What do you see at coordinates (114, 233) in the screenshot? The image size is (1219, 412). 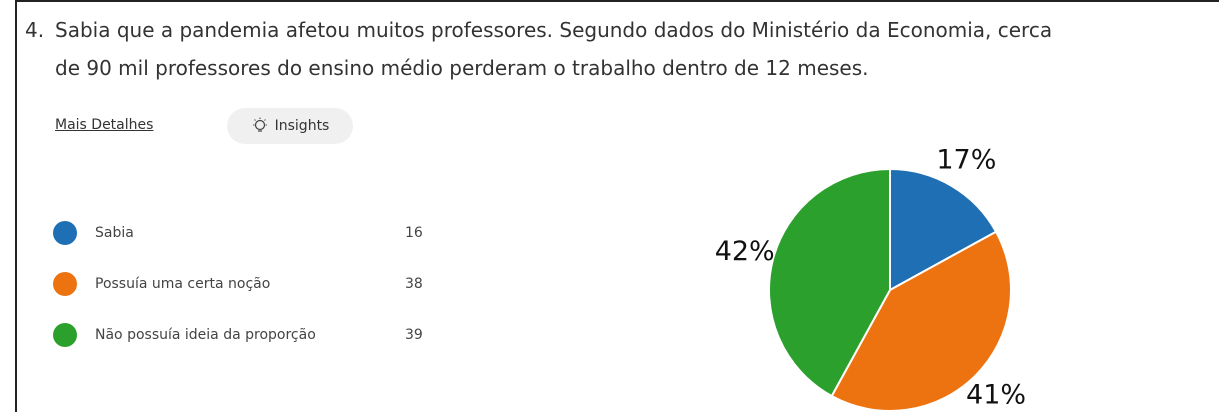 I see `legend-label: Sabia` at bounding box center [114, 233].